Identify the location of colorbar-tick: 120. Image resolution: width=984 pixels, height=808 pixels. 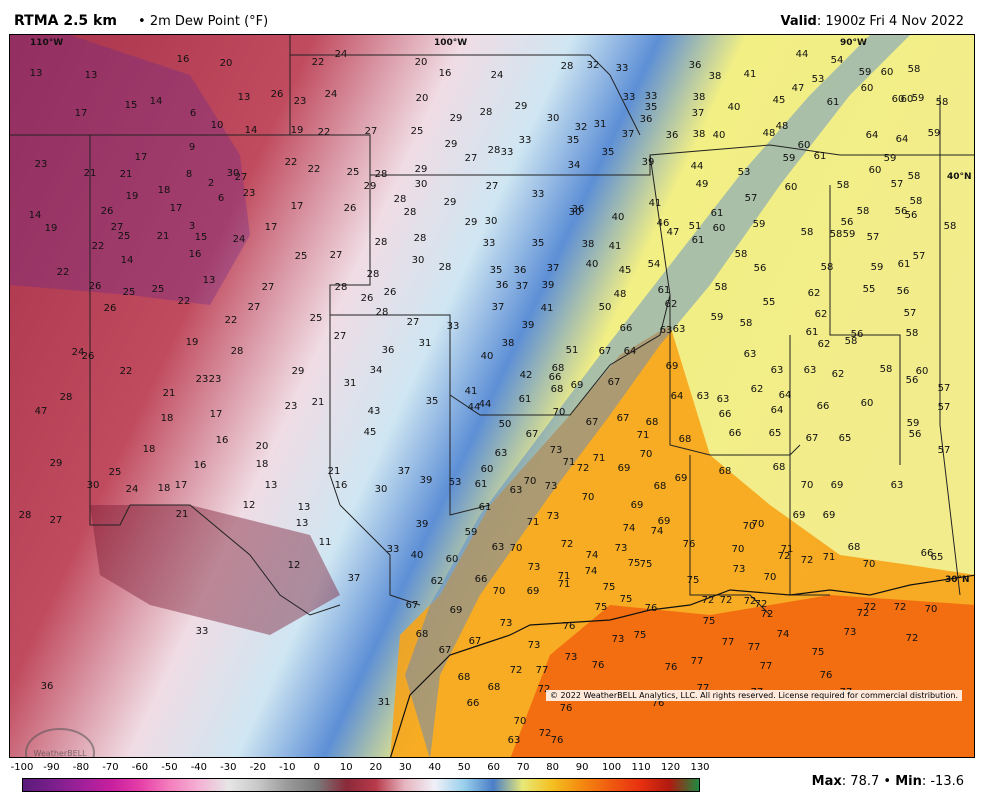
(670, 767).